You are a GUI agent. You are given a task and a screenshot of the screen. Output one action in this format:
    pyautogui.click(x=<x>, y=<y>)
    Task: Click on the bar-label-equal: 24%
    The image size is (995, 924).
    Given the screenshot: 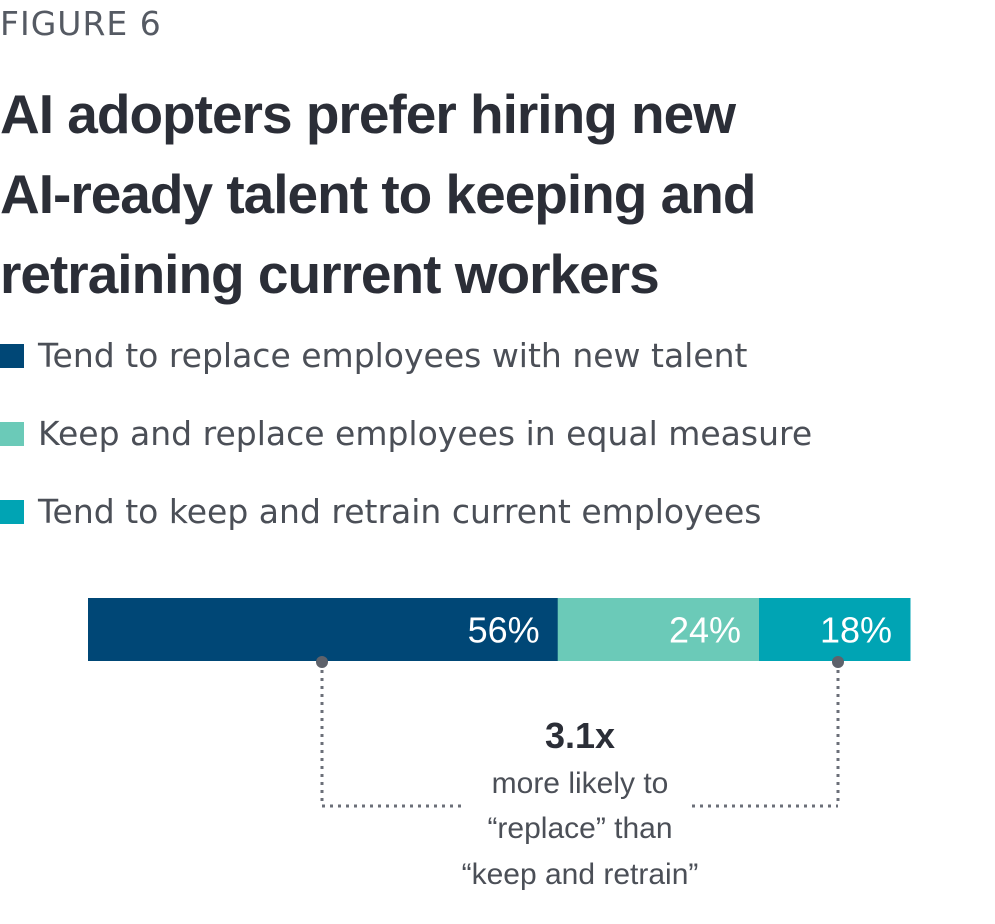 What is the action you would take?
    pyautogui.click(x=705, y=630)
    